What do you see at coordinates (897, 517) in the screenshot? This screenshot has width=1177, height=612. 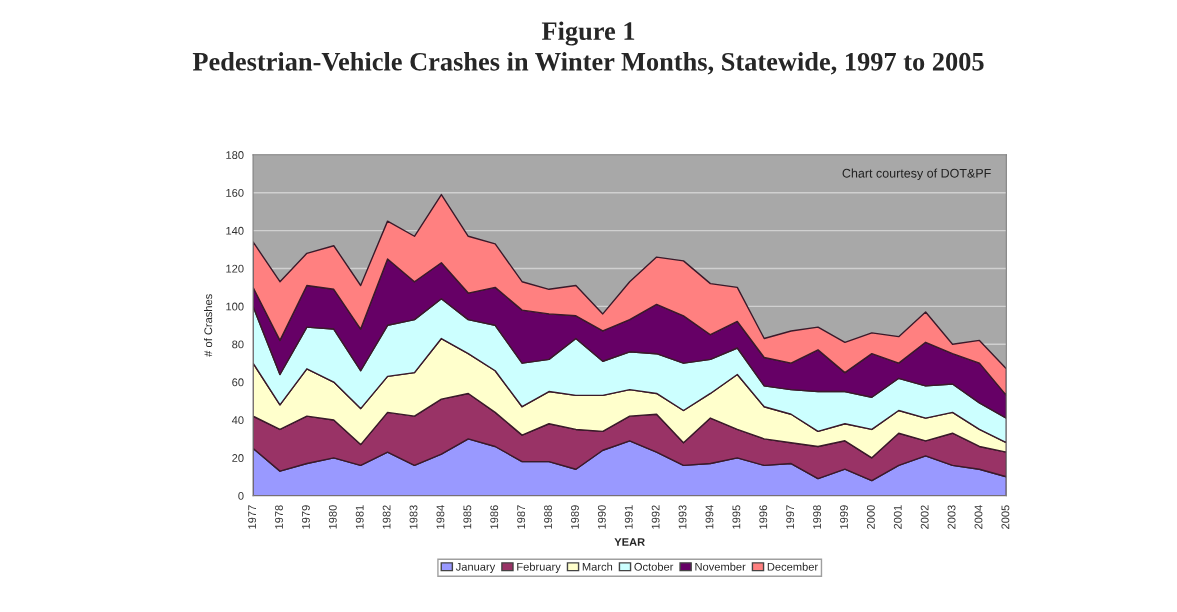 I see `x-tick-label: 2001` at bounding box center [897, 517].